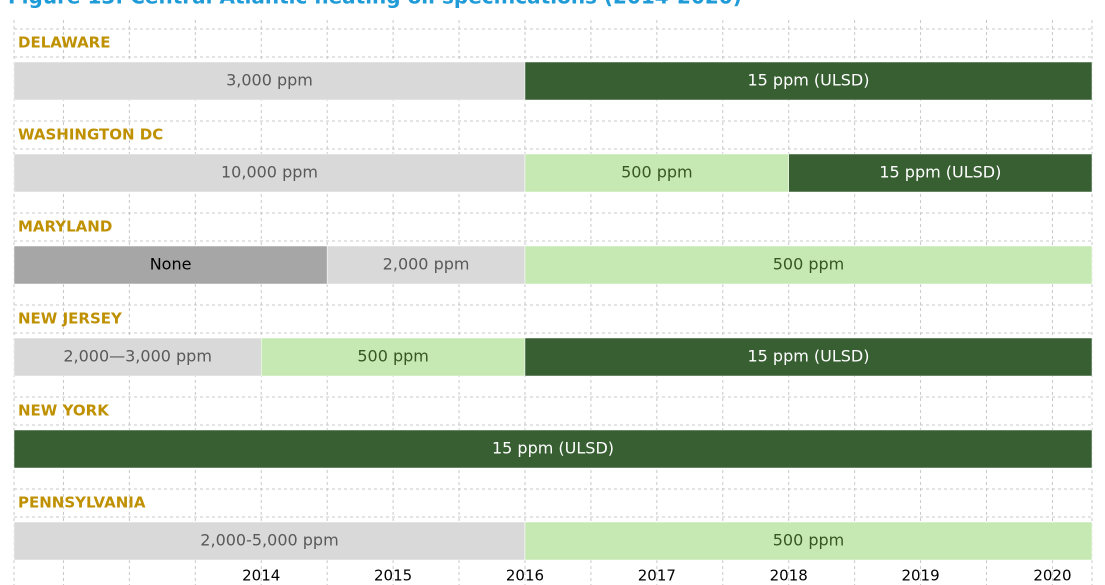  I want to click on segment-label: 10,000 ppm, so click(269, 172).